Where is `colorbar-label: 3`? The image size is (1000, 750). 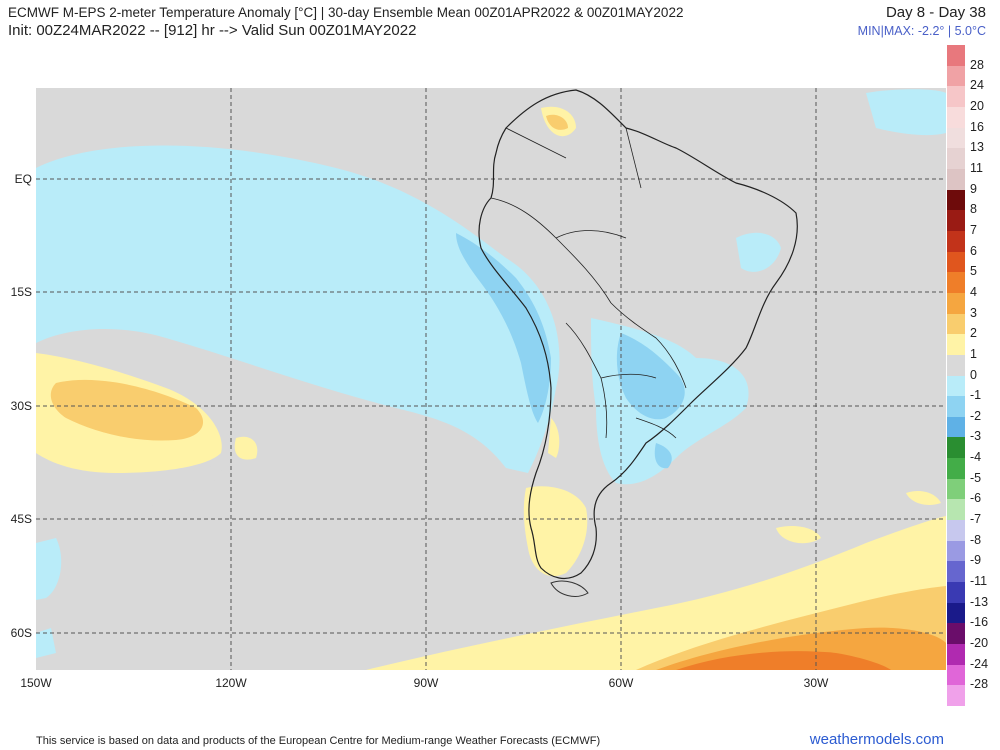 colorbar-label: 3 is located at coordinates (973, 312).